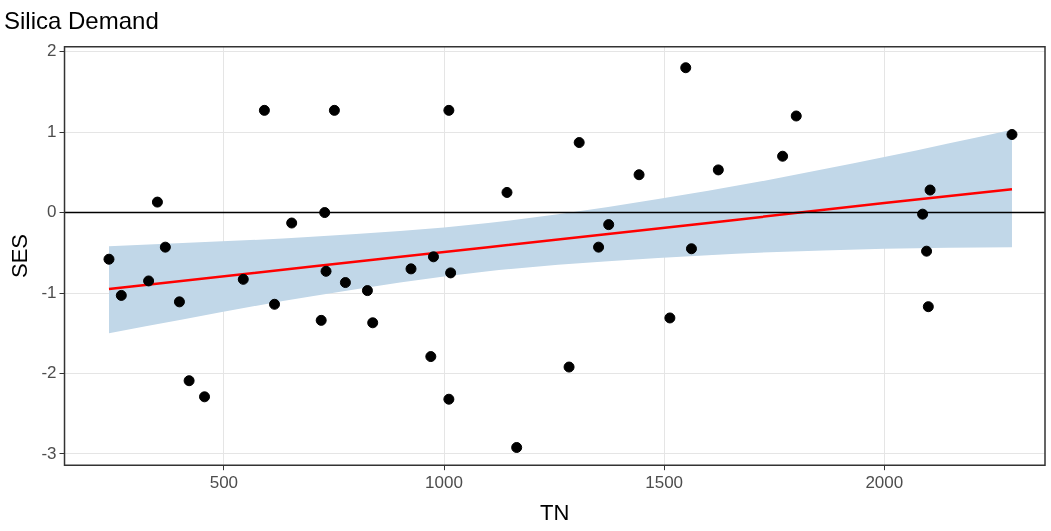 This screenshot has height=531, width=1051. Describe the element at coordinates (20, 256) in the screenshot. I see `y-axis-title: SES` at that location.